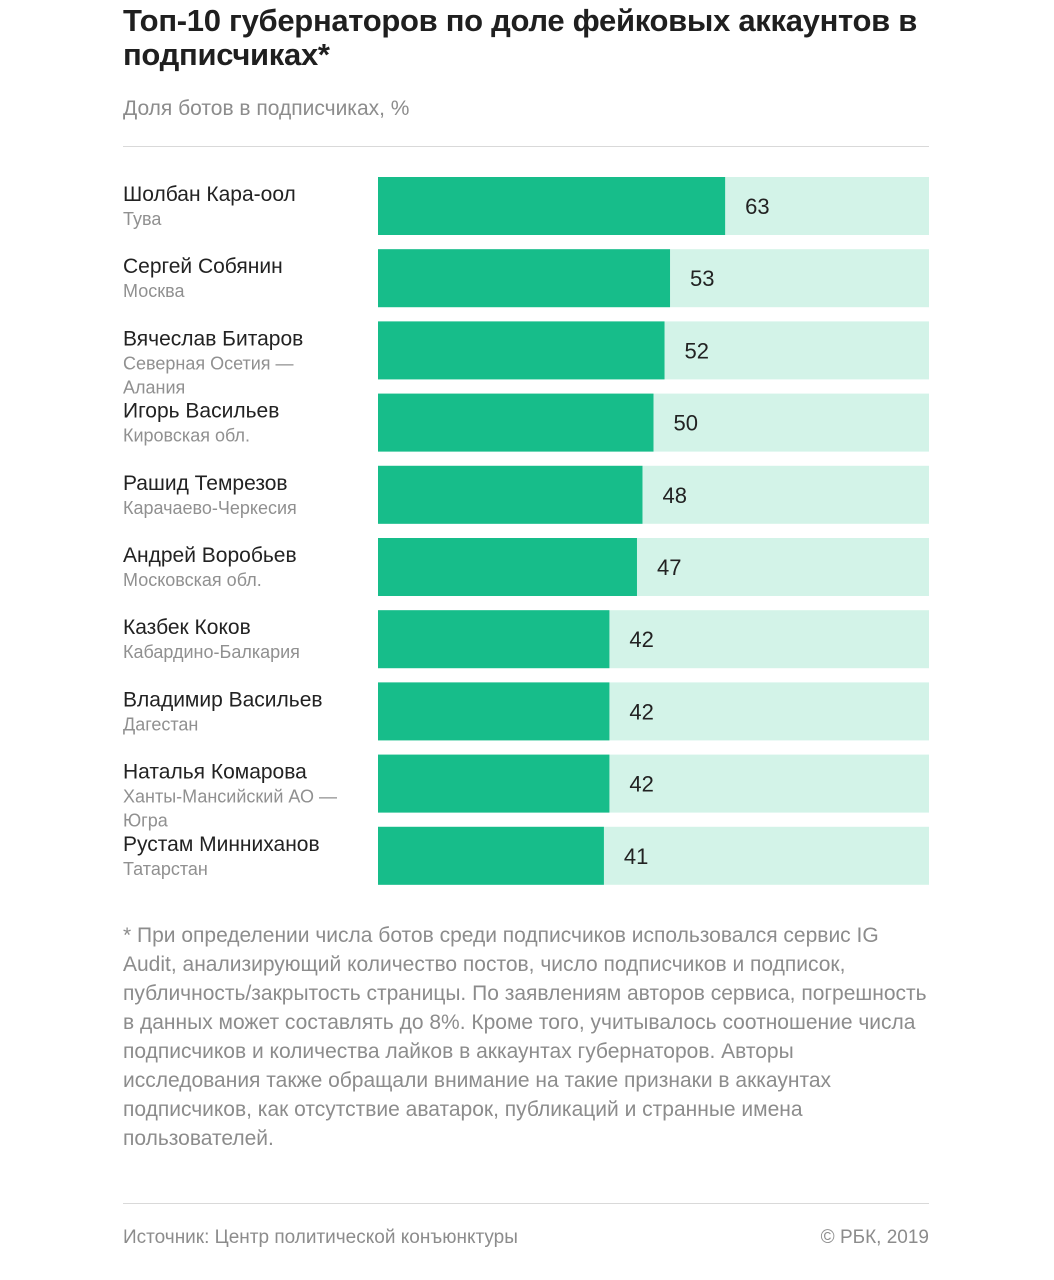 Image resolution: width=1054 pixels, height=1280 pixels. Describe the element at coordinates (223, 699) in the screenshot. I see `governor-name: Владимир Васильев` at that location.